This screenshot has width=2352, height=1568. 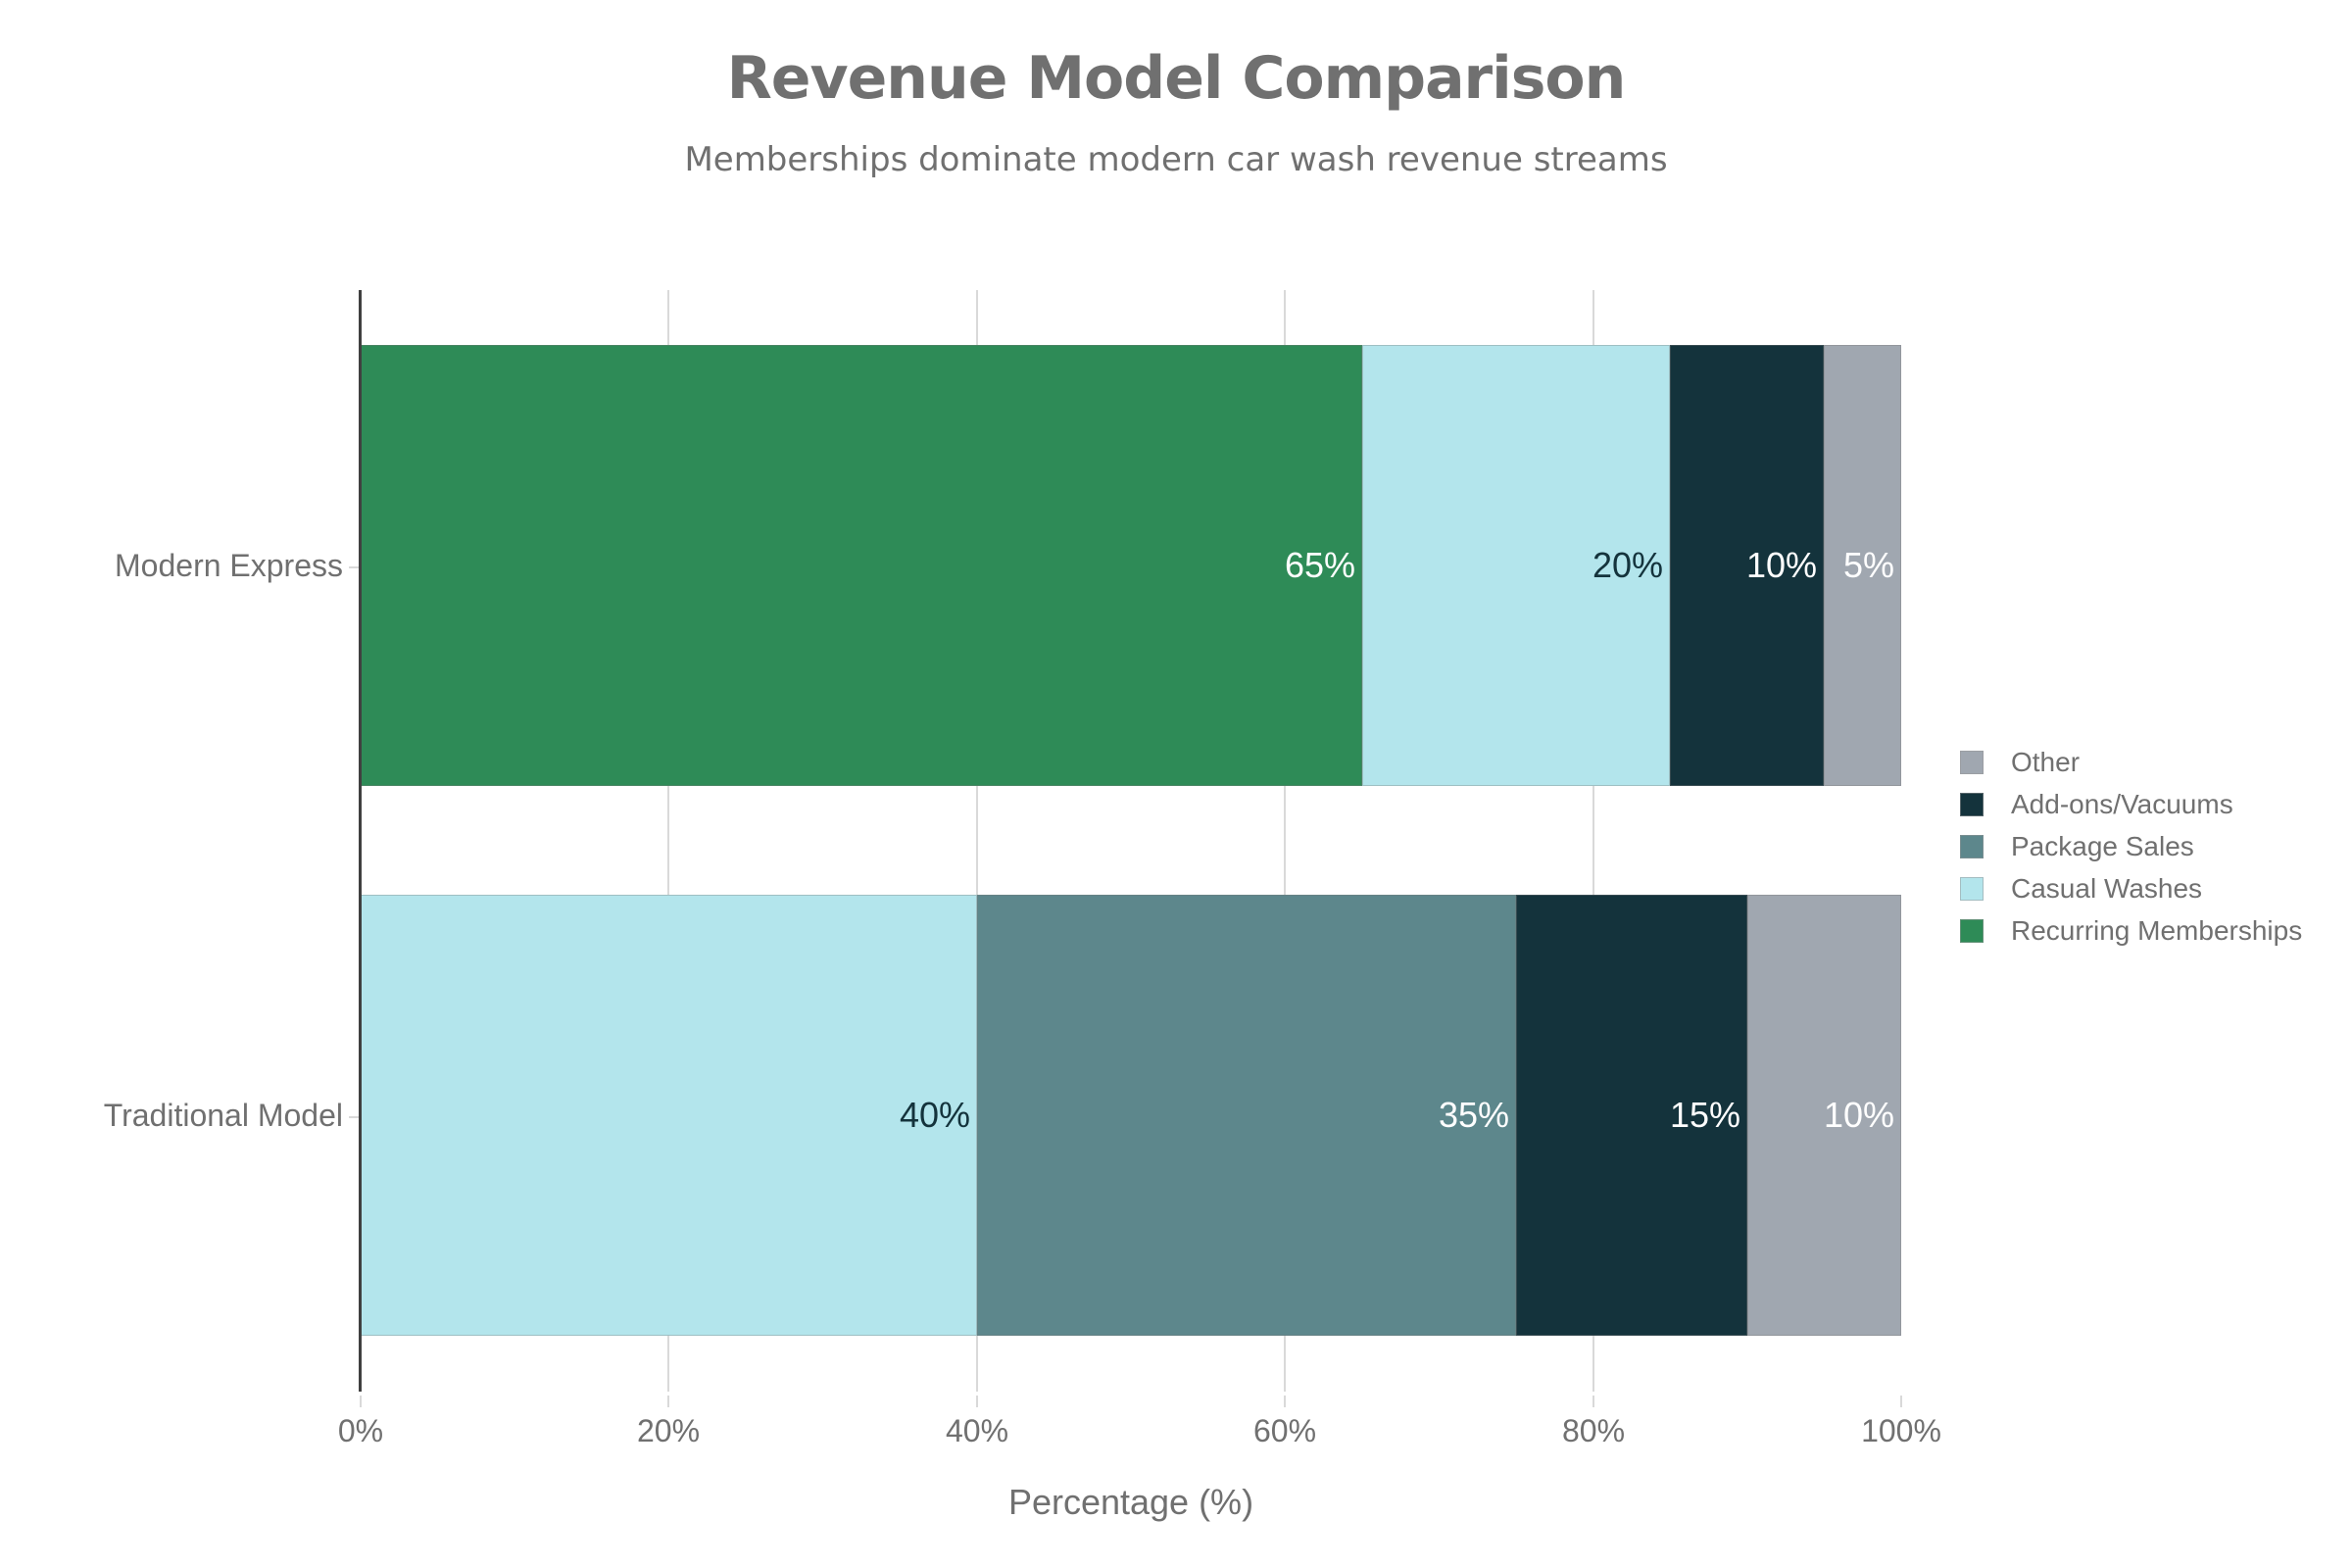 What do you see at coordinates (1473, 1115) in the screenshot?
I see `data-label: 35%` at bounding box center [1473, 1115].